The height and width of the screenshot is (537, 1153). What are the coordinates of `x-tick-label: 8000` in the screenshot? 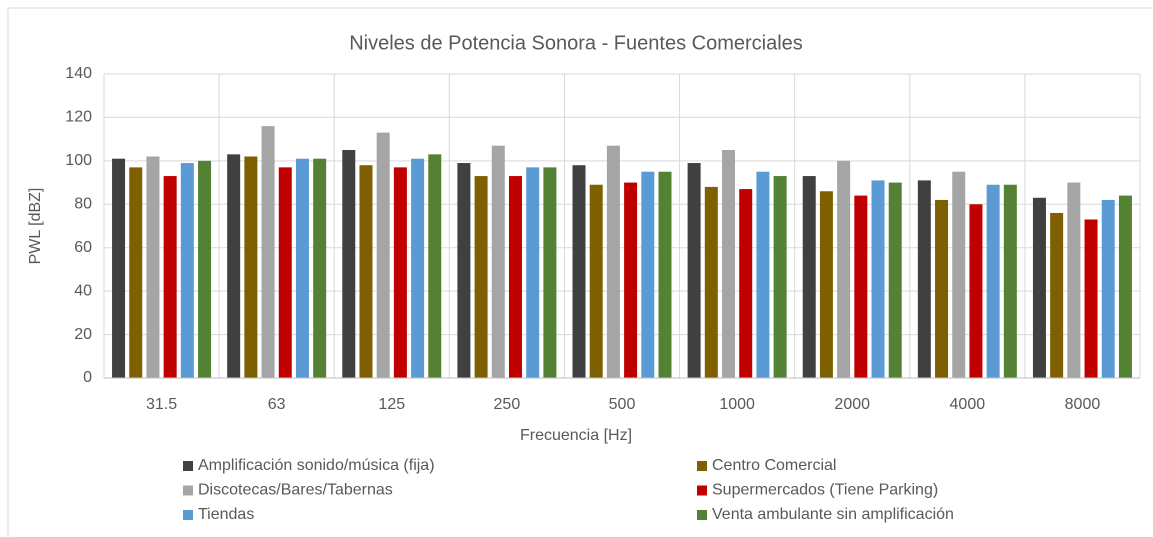 It's located at (1083, 404).